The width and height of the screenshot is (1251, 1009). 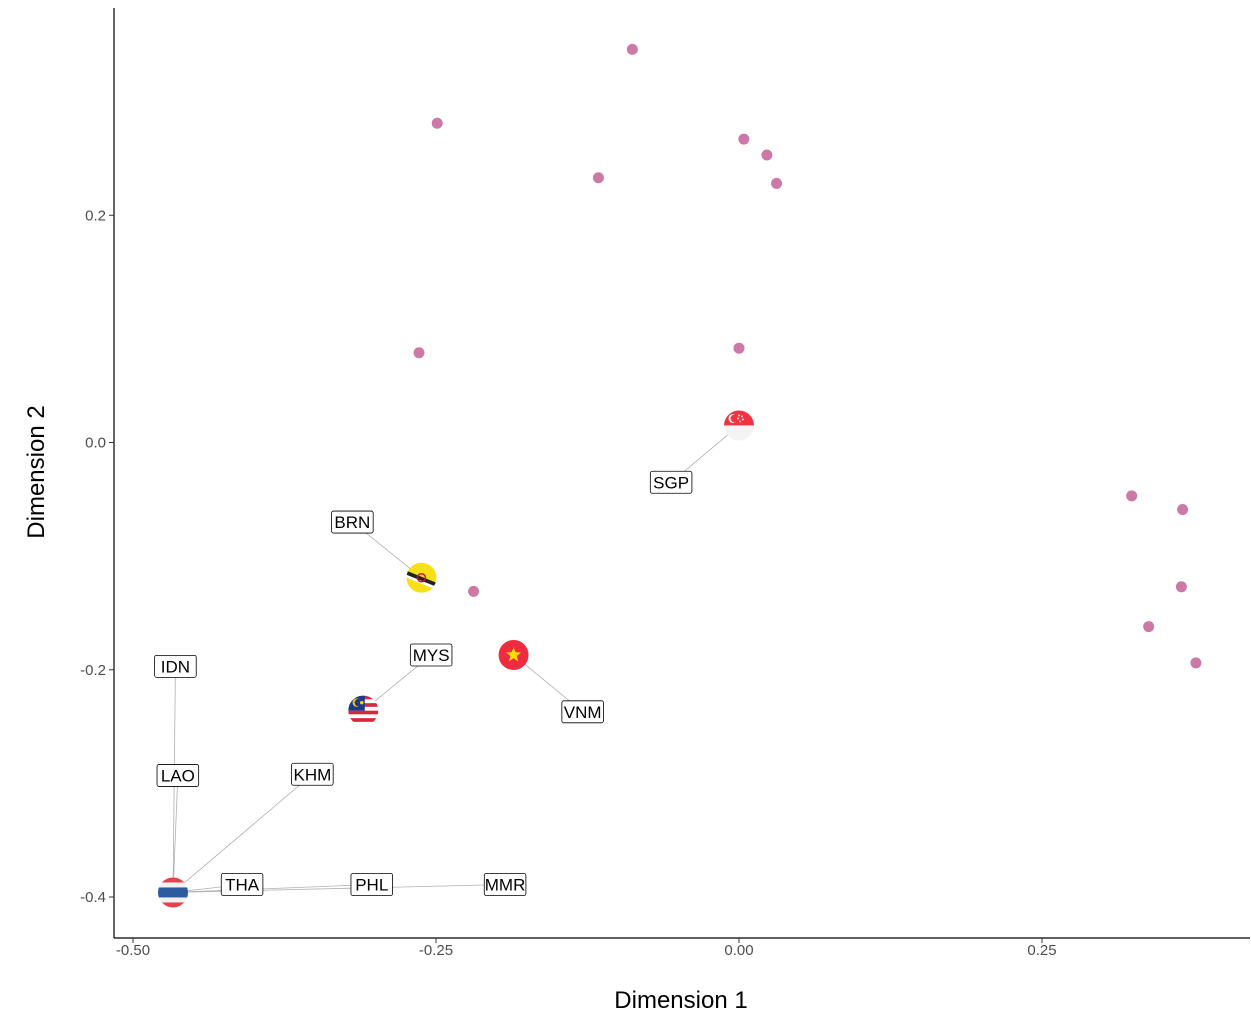 What do you see at coordinates (1041, 950) in the screenshot?
I see `x-tick-label: 0.25` at bounding box center [1041, 950].